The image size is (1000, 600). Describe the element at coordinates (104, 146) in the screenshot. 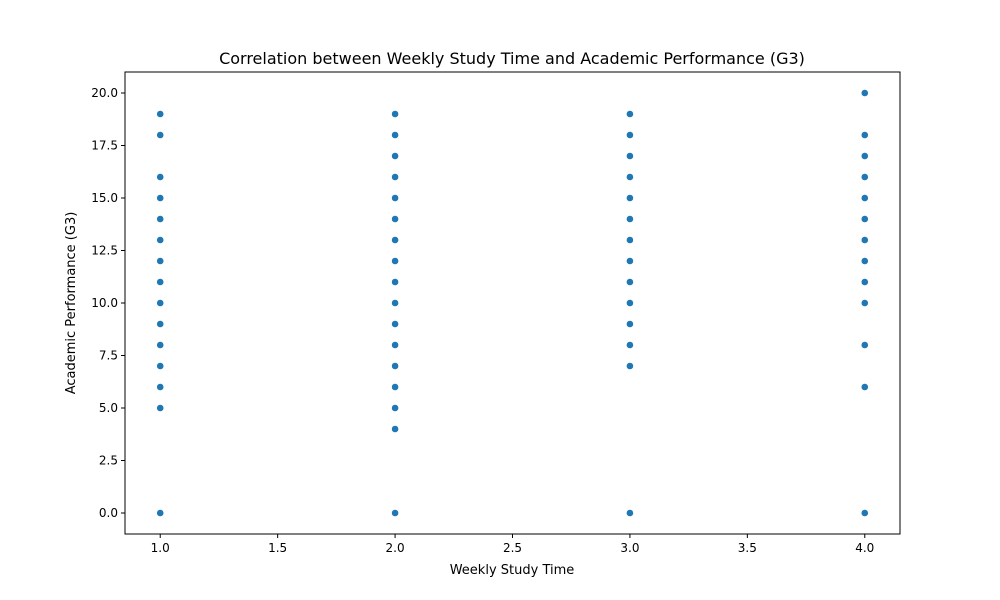

I see `y-tick-label: 17.5` at that location.